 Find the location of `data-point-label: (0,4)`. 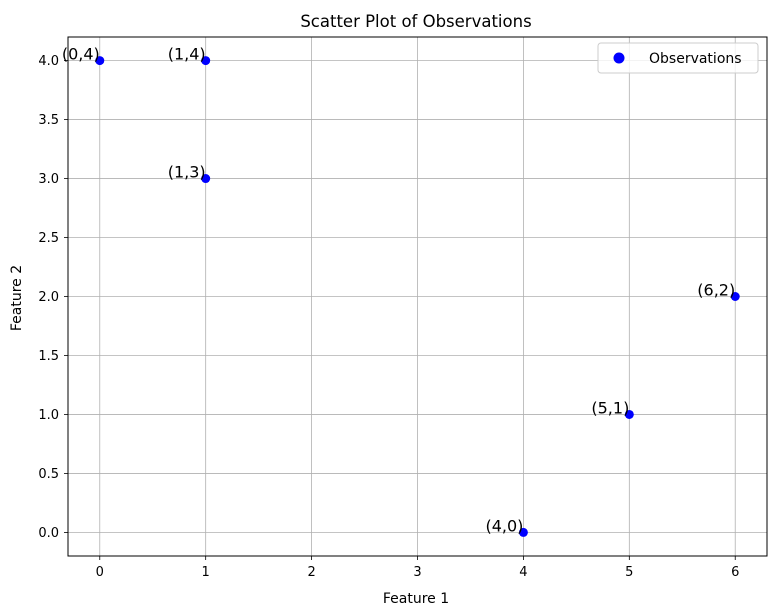

data-point-label: (0,4) is located at coordinates (81, 54).